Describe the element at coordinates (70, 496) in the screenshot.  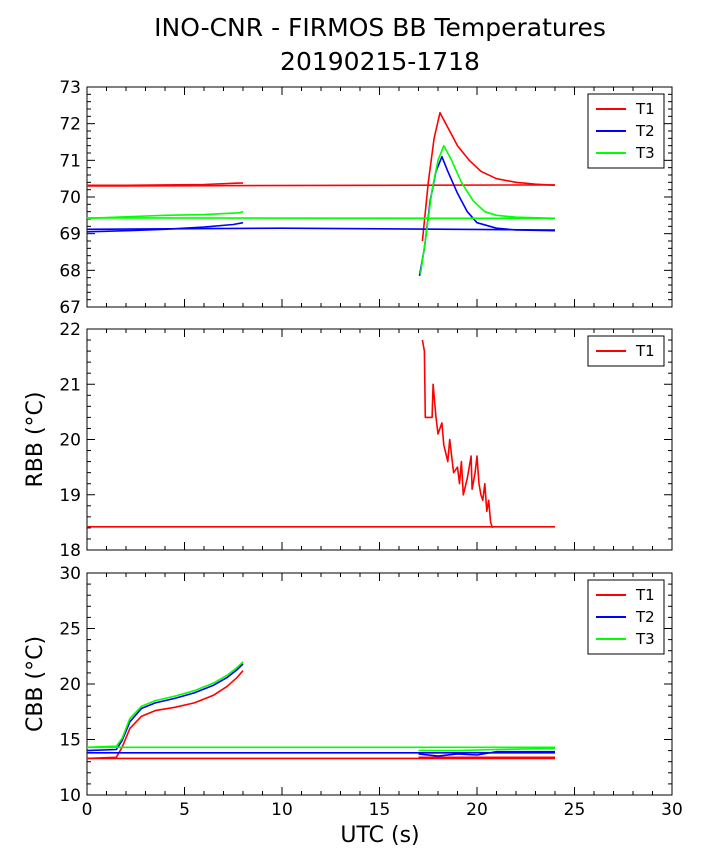
I see `y-tick-label: 19` at that location.